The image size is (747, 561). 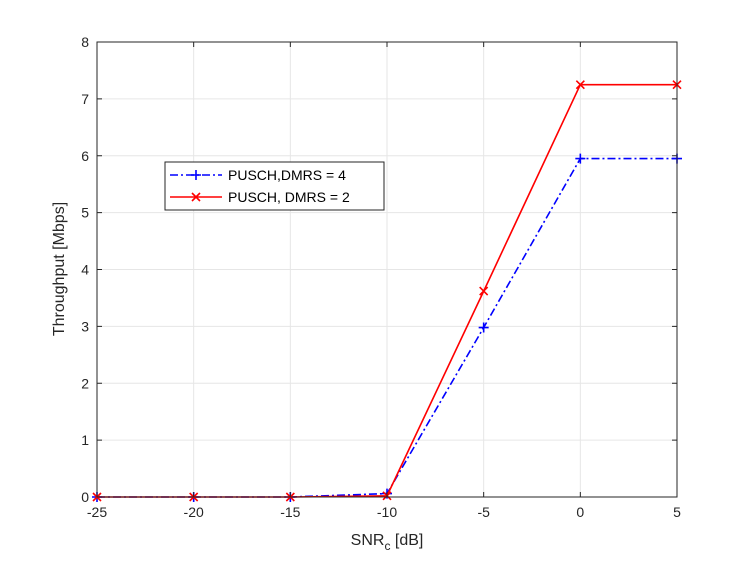 I want to click on x-axis-label: SNRc [dB], so click(x=387, y=542).